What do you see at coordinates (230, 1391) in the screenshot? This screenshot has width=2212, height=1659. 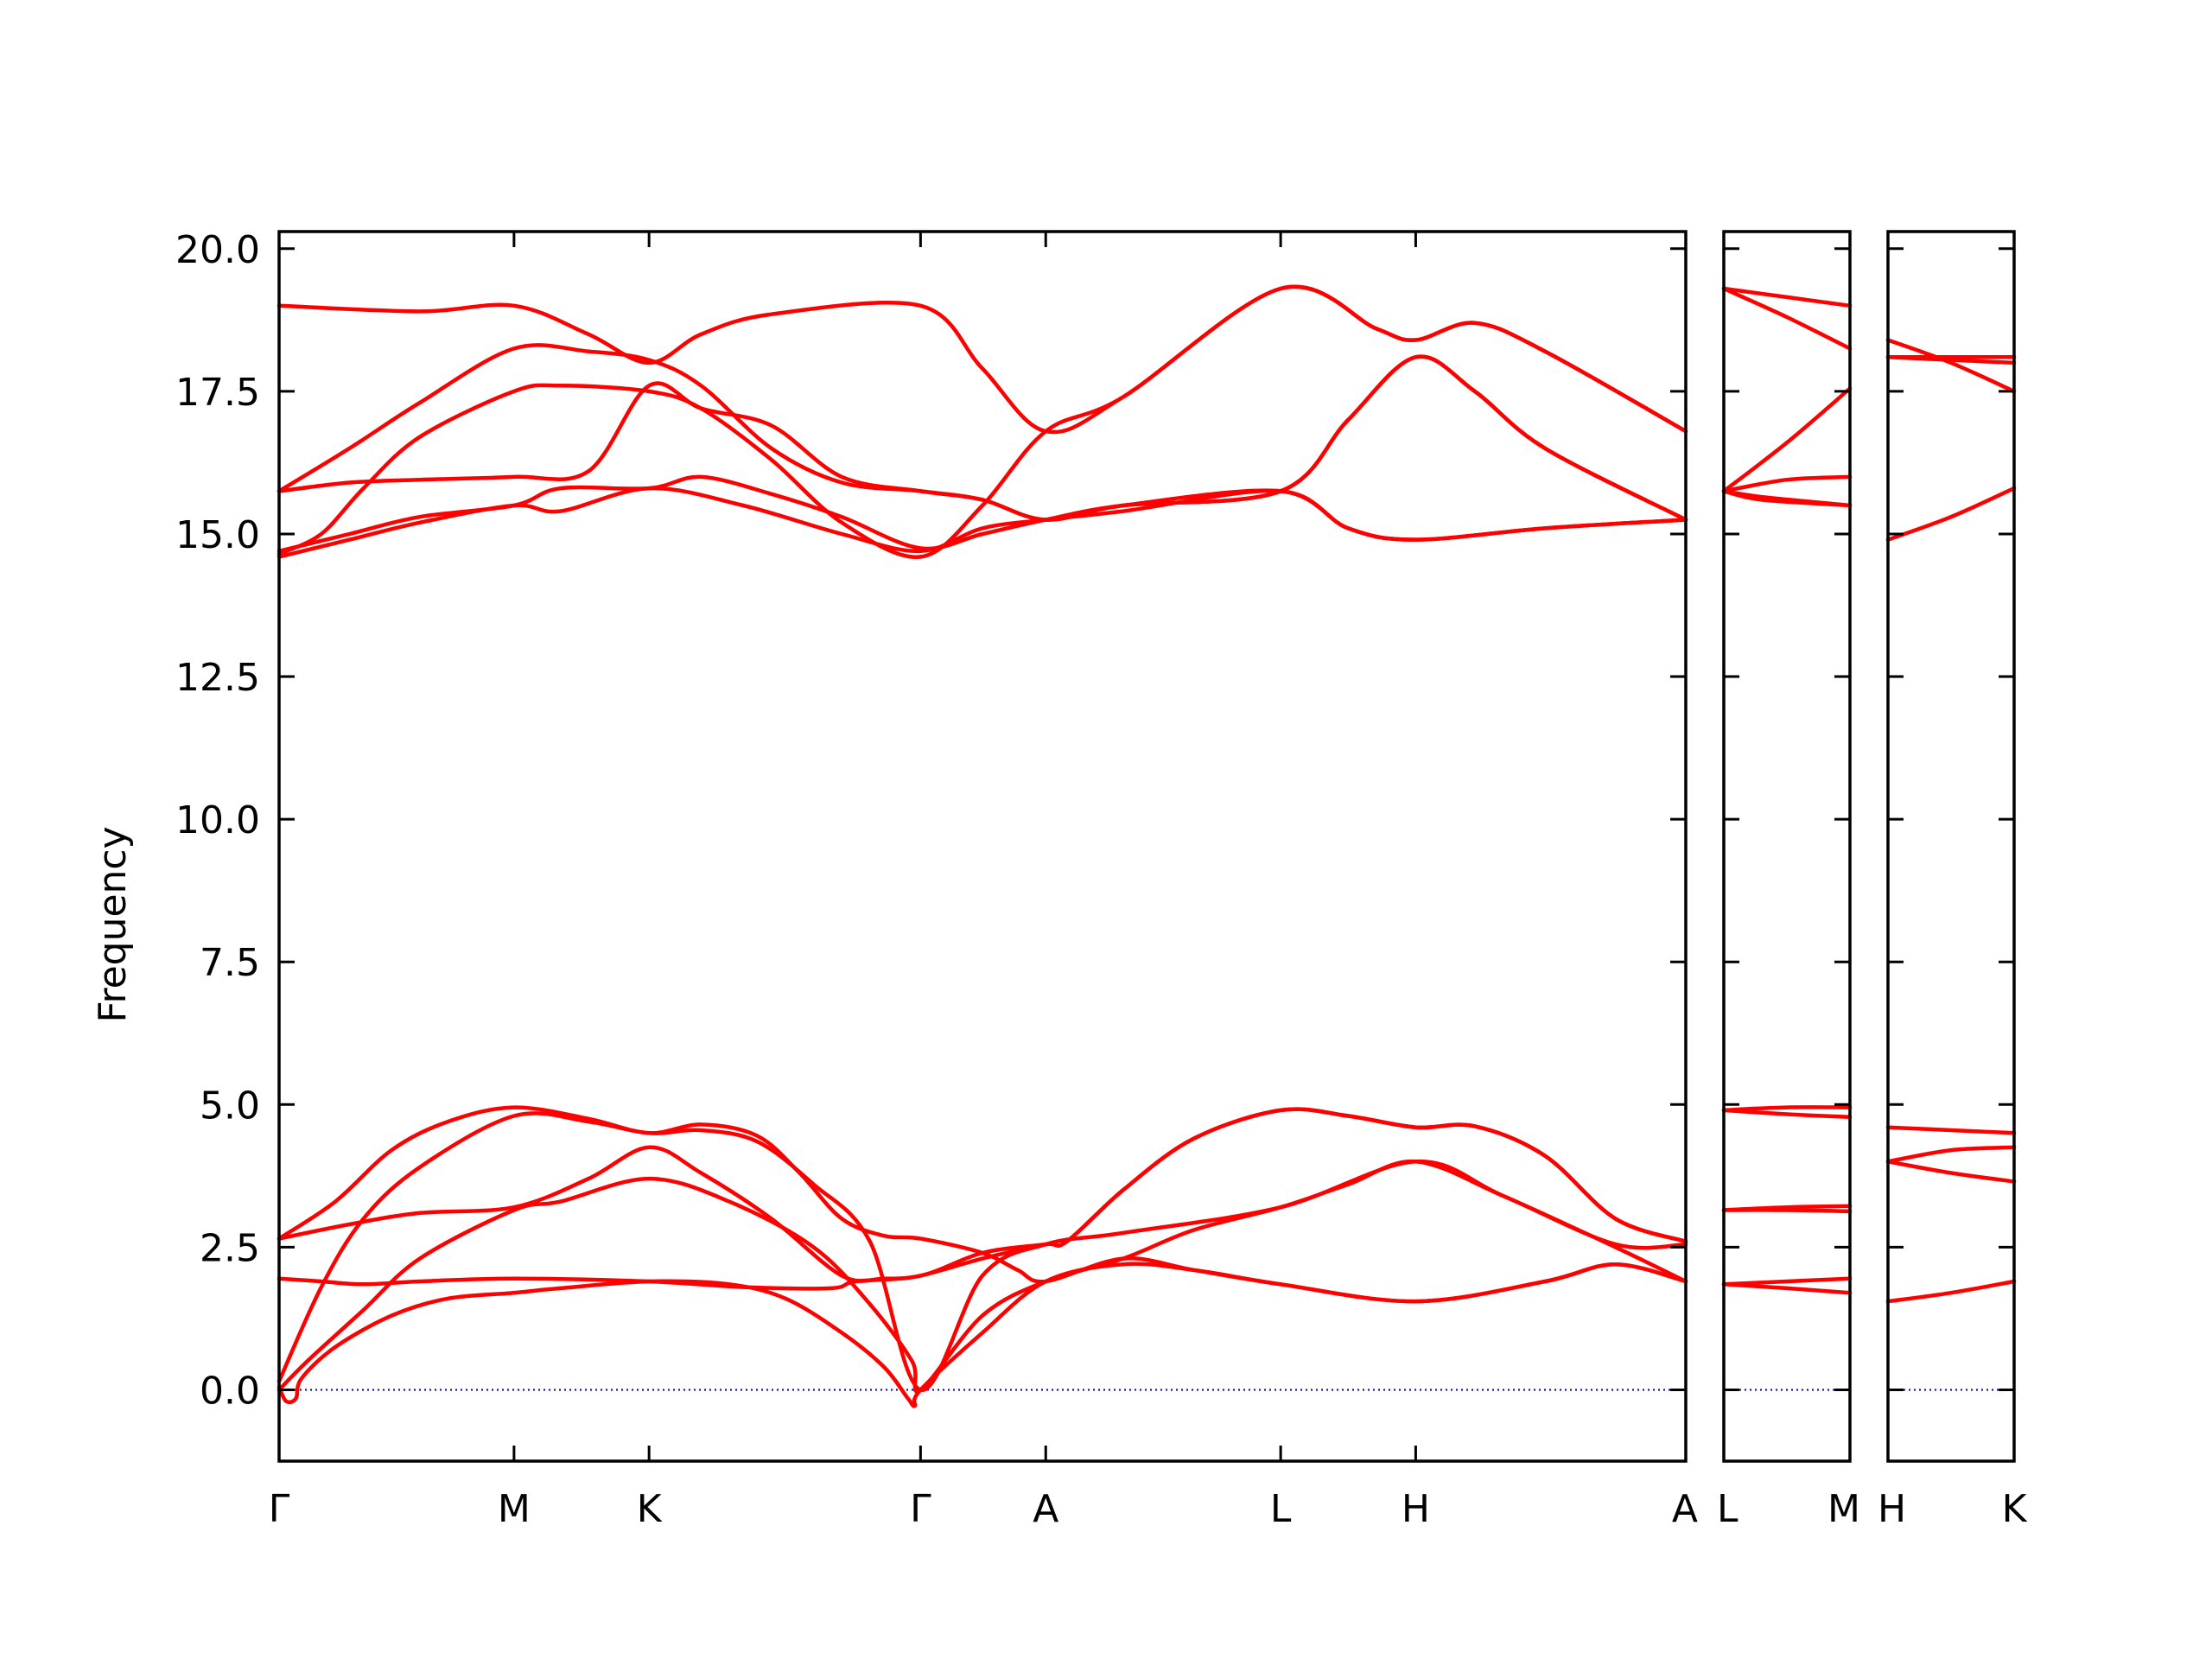 I see `y-tick-label: 0.0` at bounding box center [230, 1391].